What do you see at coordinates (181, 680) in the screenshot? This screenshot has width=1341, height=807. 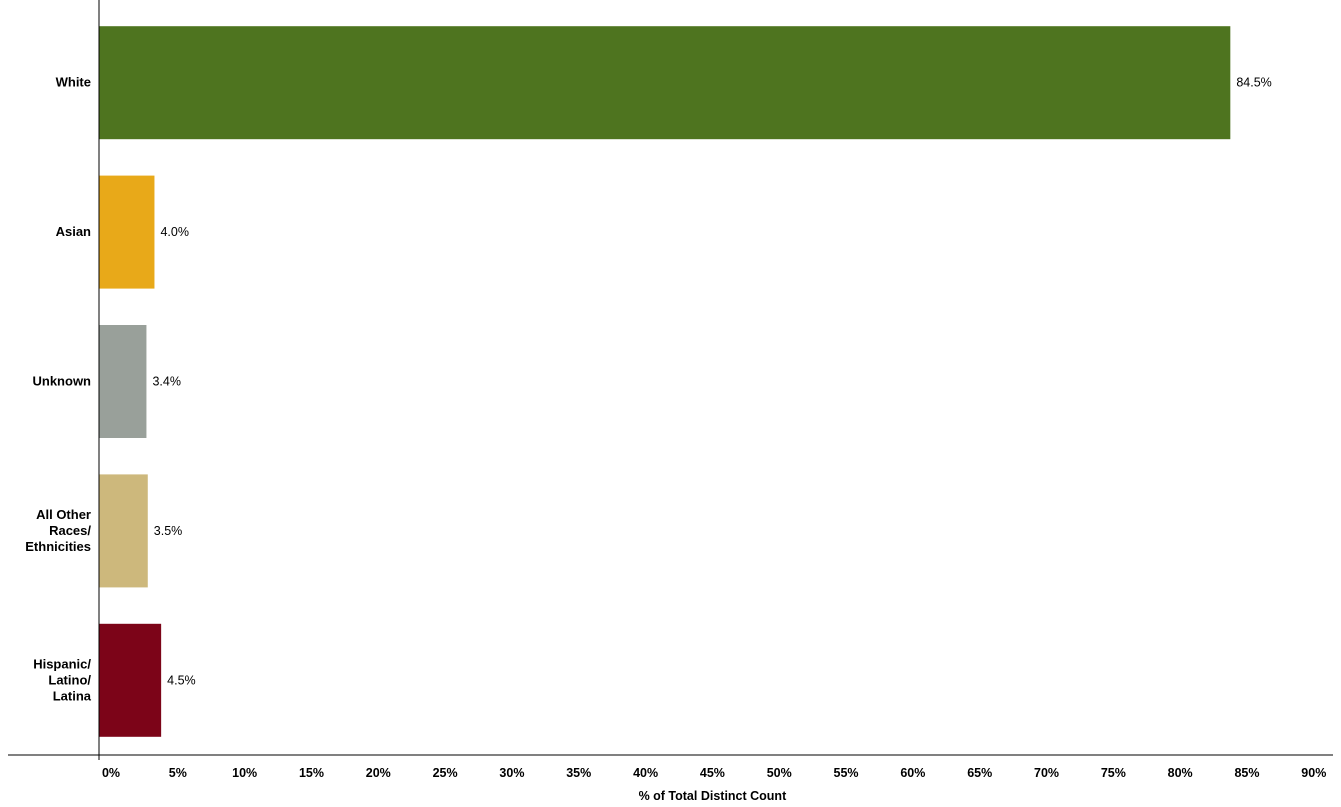 I see `data-label: 4.5%` at bounding box center [181, 680].